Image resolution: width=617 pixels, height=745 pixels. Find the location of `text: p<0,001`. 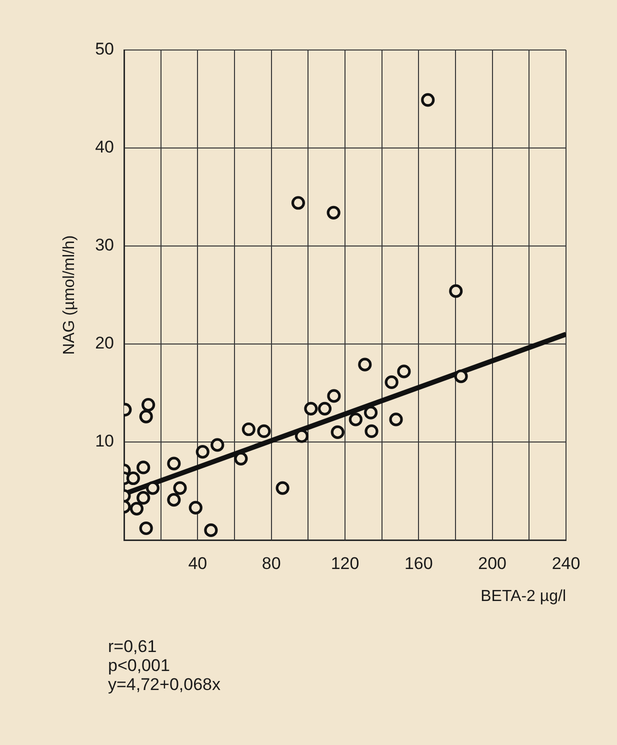

text: p<0,001 is located at coordinates (139, 665).